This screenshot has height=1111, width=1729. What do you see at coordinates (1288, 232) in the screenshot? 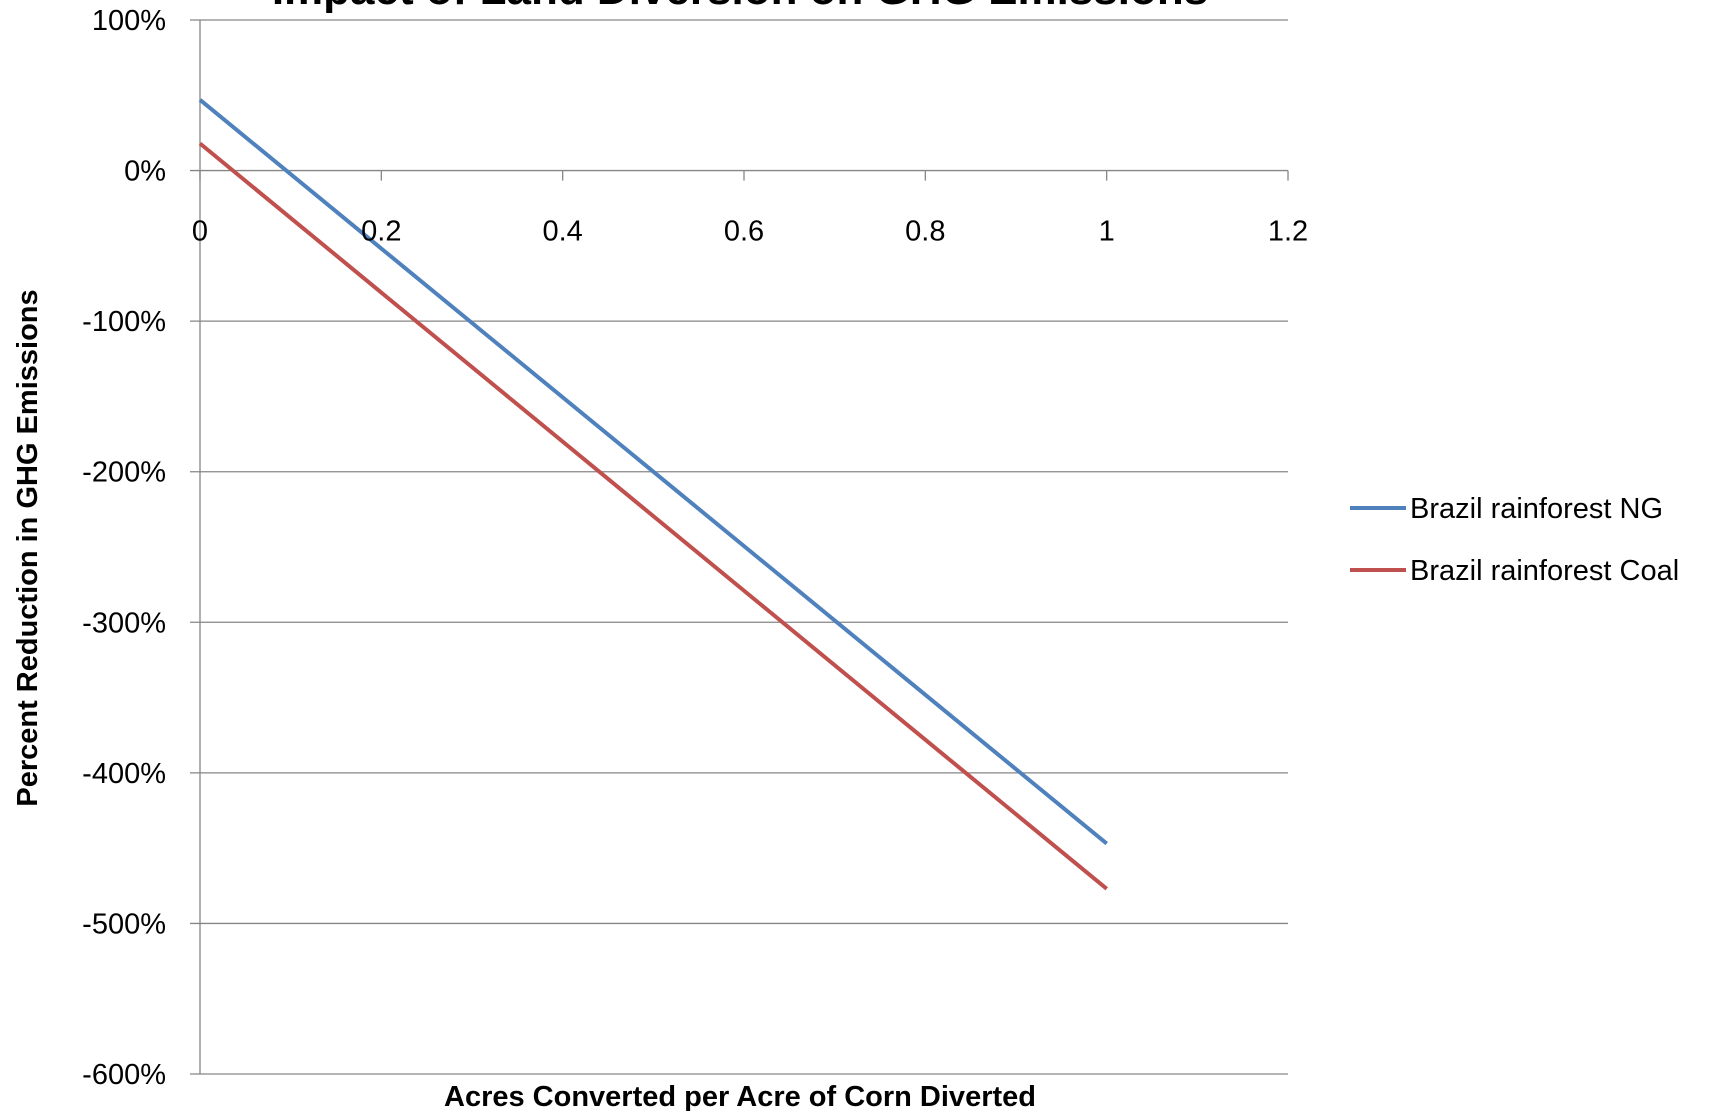
I see `x-tick-label: 1.2` at bounding box center [1288, 232].